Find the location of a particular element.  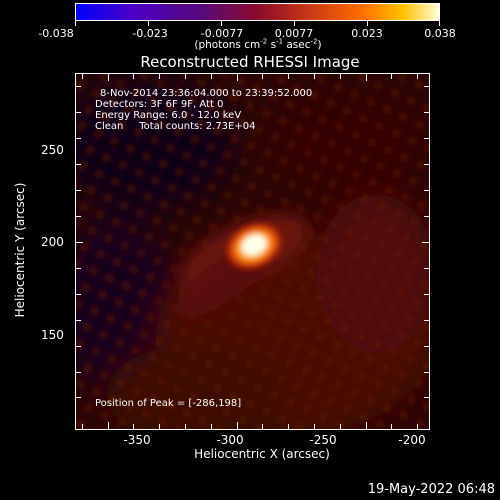

y-tick-label: 150 is located at coordinates (52, 335).